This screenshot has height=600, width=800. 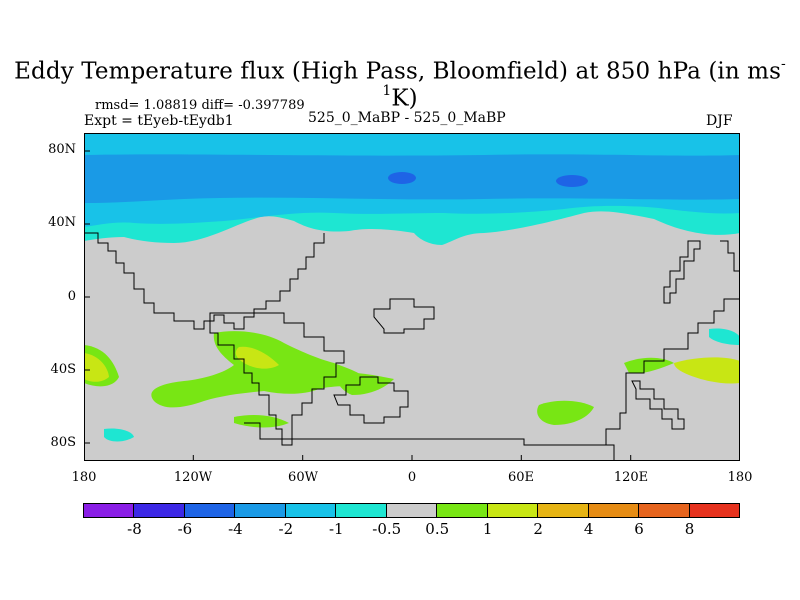 I want to click on colorbar-label: 1, so click(x=487, y=529).